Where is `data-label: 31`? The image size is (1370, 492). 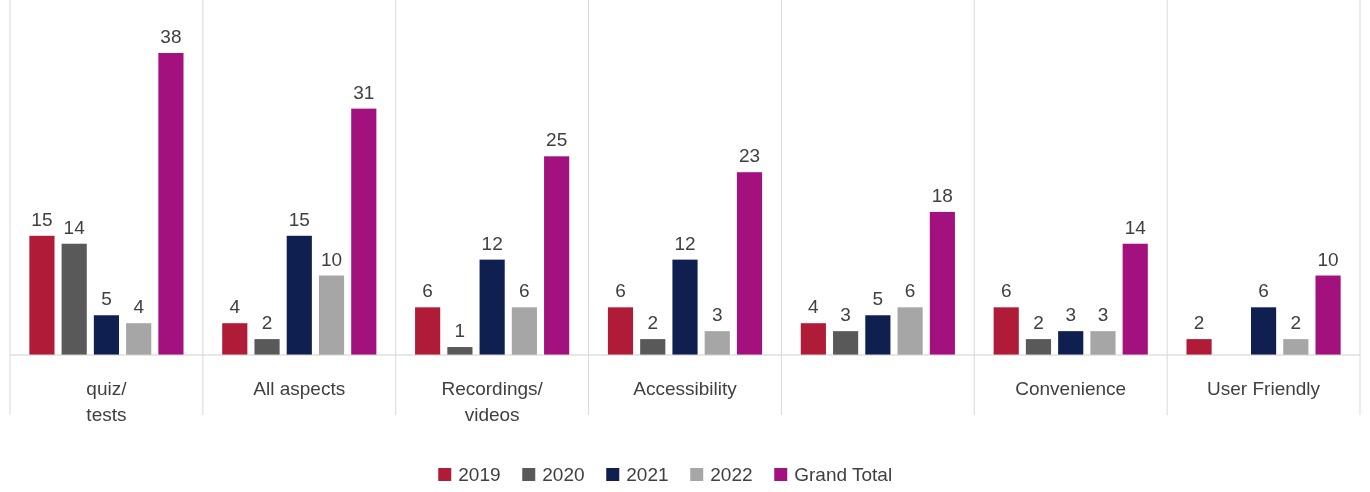
data-label: 31 is located at coordinates (364, 92).